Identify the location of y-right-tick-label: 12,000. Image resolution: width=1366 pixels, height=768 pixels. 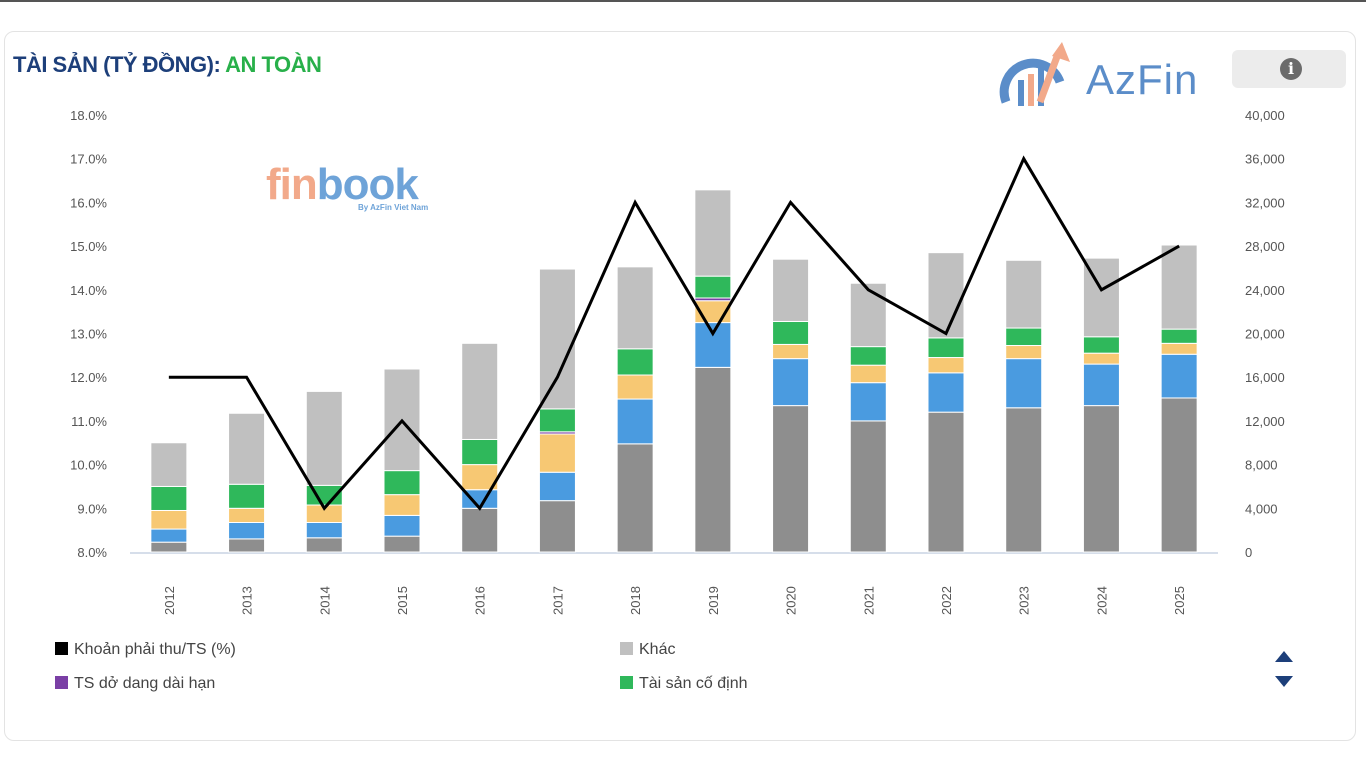
(1265, 421).